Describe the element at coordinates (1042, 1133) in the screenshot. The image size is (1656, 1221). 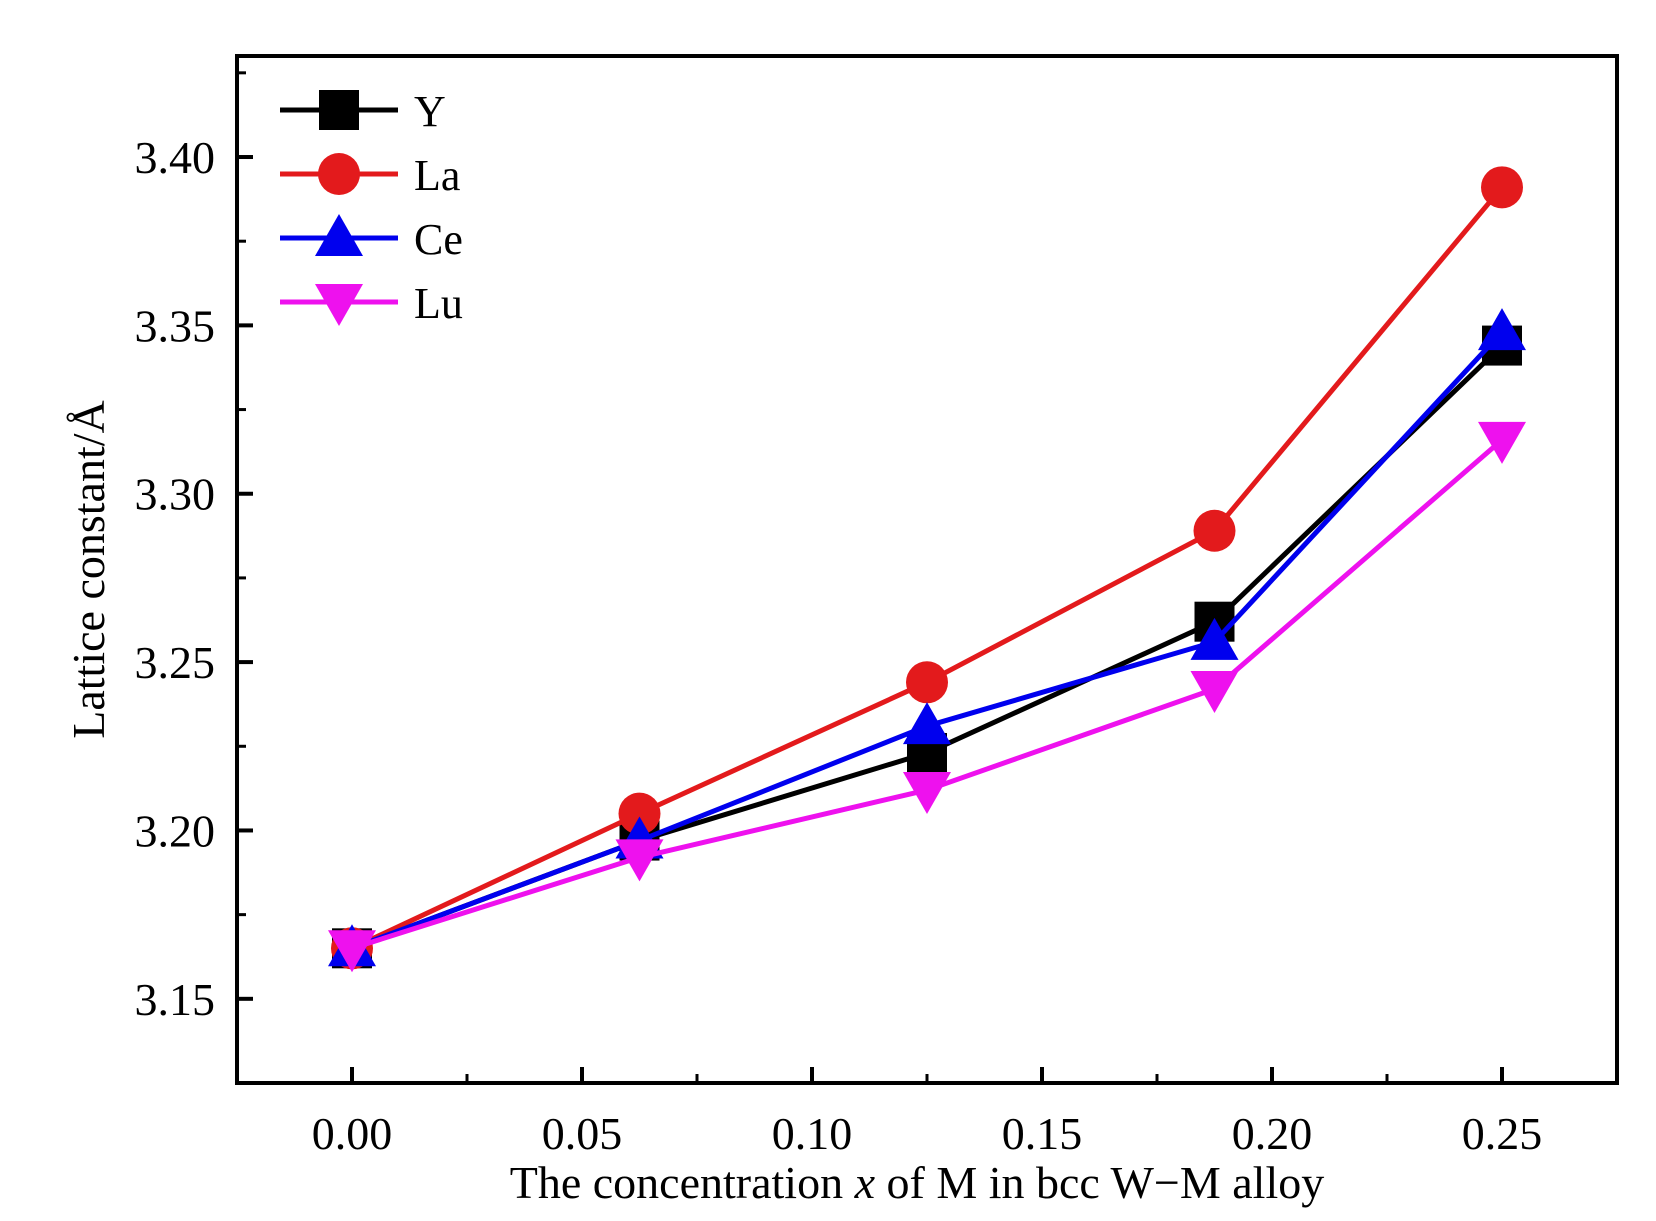
I see `x-tick-label: 0.15` at that location.